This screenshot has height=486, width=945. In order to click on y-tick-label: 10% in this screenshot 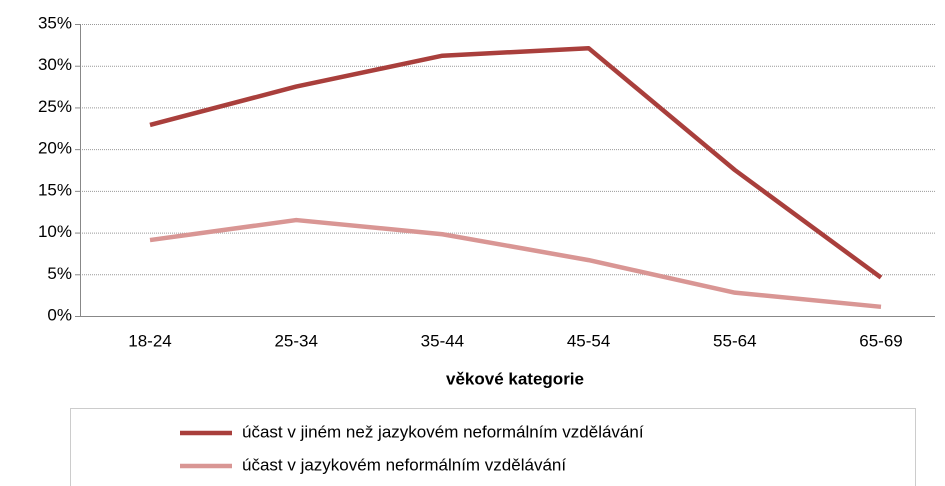, I will do `click(55, 231)`.